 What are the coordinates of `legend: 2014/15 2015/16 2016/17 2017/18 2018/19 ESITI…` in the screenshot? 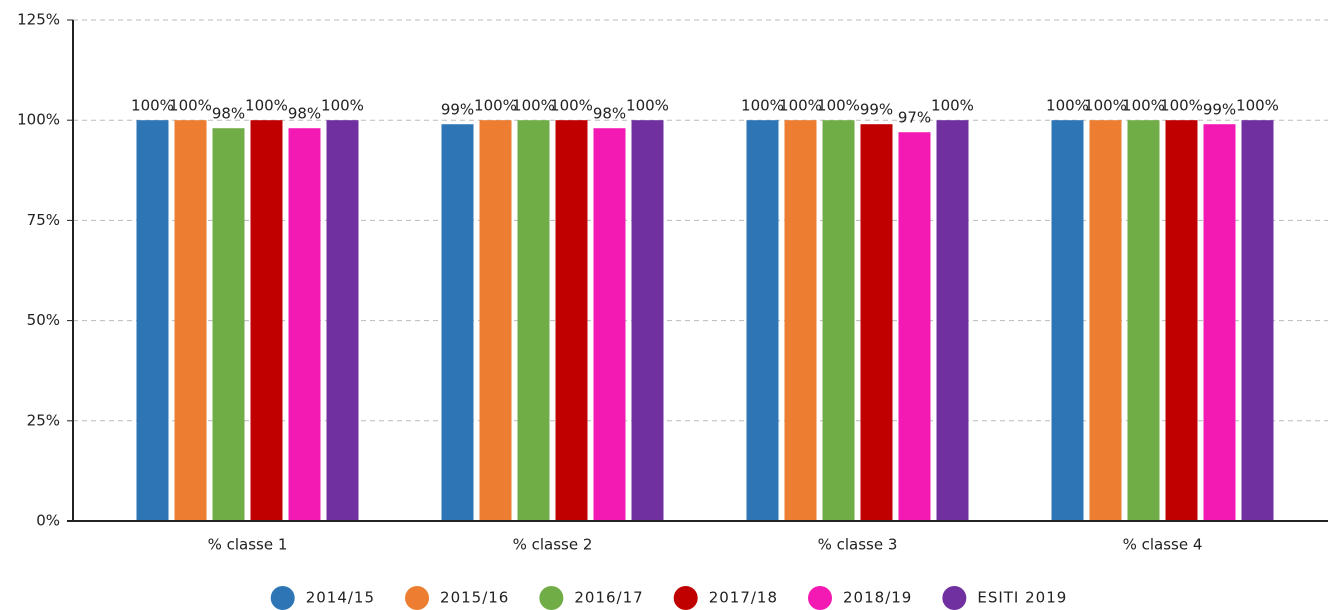 It's located at (668, 598).